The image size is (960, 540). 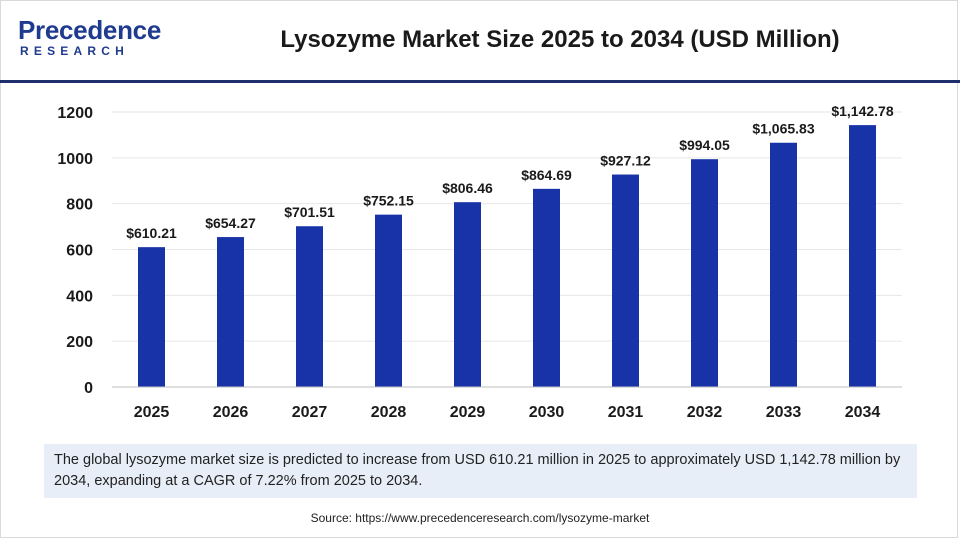 What do you see at coordinates (546, 175) in the screenshot?
I see `data-label-2030: $864.69` at bounding box center [546, 175].